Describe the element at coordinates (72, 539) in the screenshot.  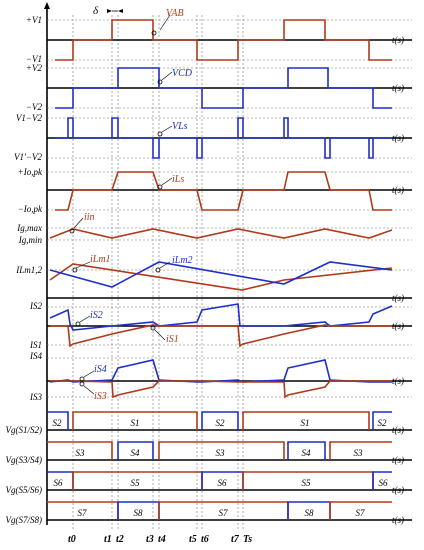
I see `time-label-t0: t0` at that location.